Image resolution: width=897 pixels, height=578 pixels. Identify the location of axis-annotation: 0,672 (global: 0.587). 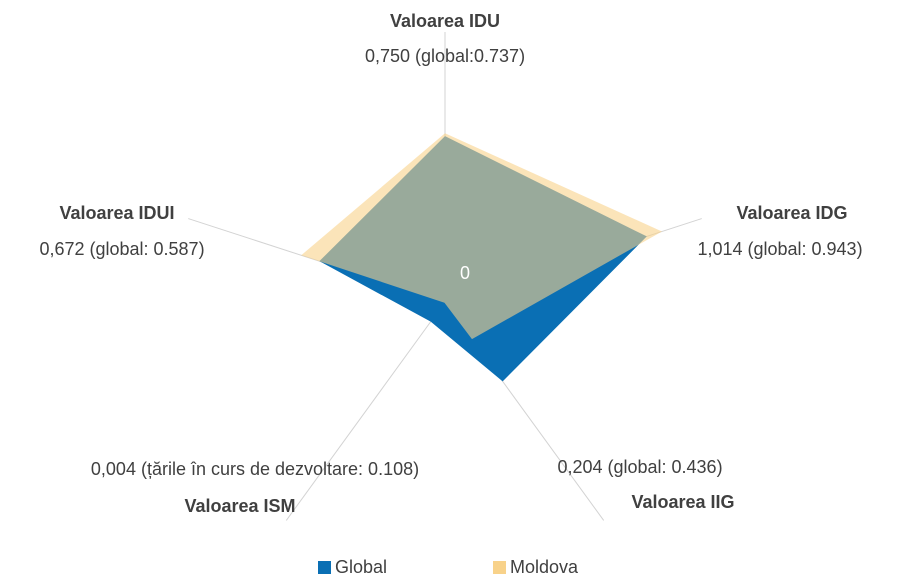
(121, 249).